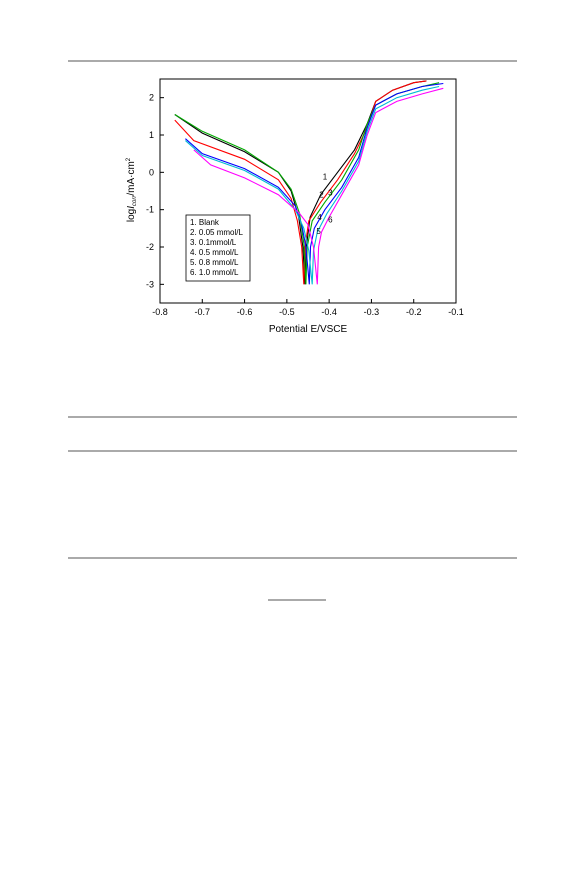 The height and width of the screenshot is (888, 585). I want to click on x-tick-label: -0.6, so click(245, 312).